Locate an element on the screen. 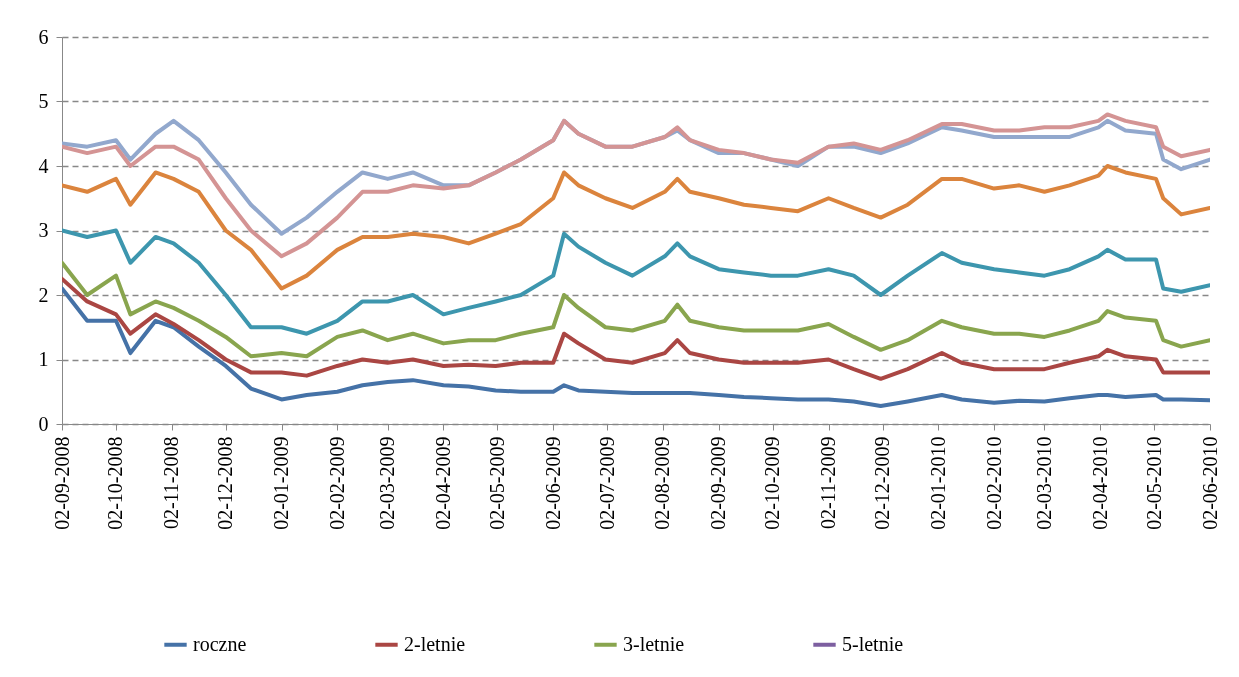 The width and height of the screenshot is (1239, 677). x-tick-label: 02-12-2008 is located at coordinates (225, 483).